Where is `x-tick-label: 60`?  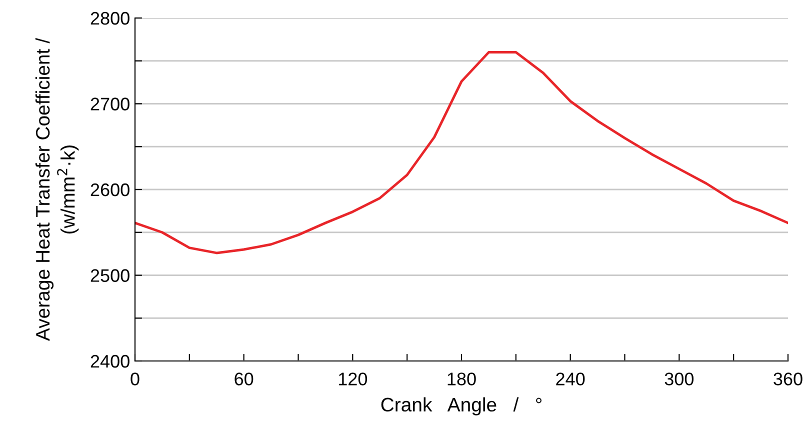
x-tick-label: 60 is located at coordinates (244, 379).